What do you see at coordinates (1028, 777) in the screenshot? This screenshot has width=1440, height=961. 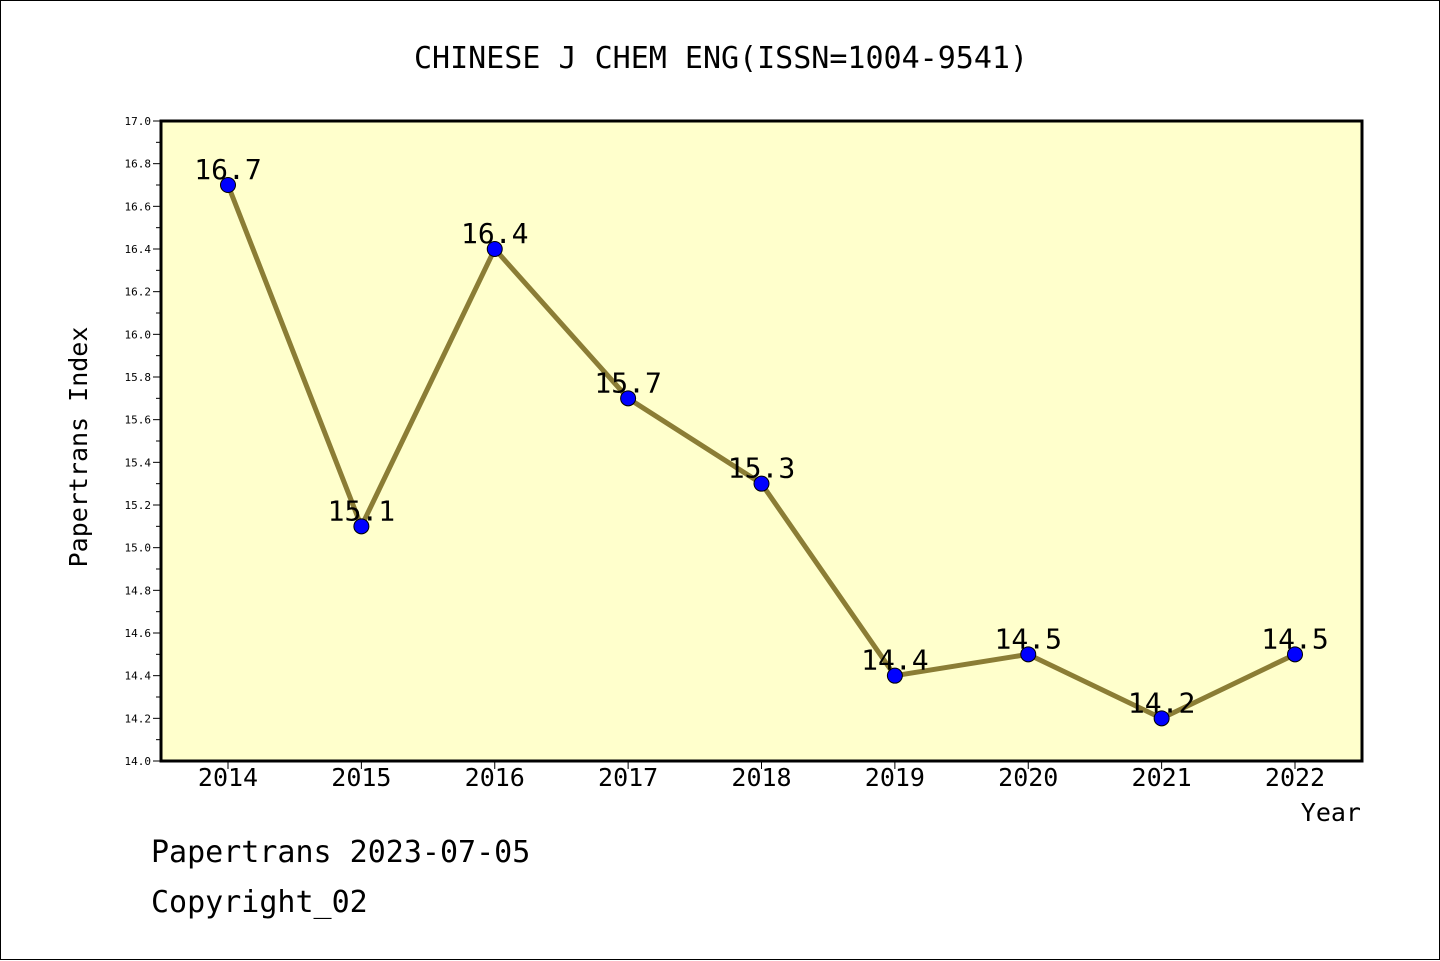 I see `x-tick-label: 2020` at bounding box center [1028, 777].